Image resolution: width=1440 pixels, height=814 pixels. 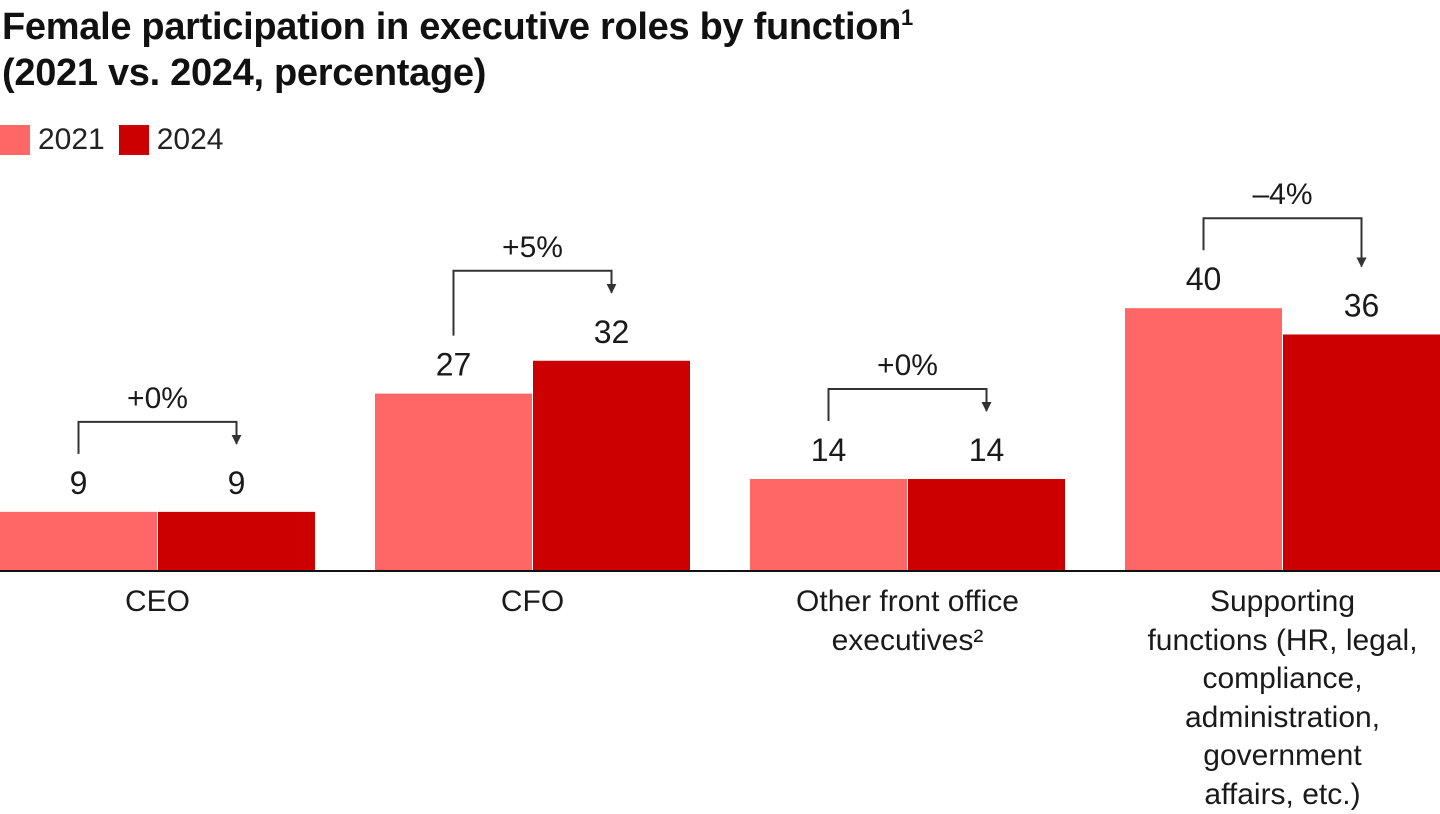 What do you see at coordinates (1282, 194) in the screenshot?
I see `change-label-4: –4%` at bounding box center [1282, 194].